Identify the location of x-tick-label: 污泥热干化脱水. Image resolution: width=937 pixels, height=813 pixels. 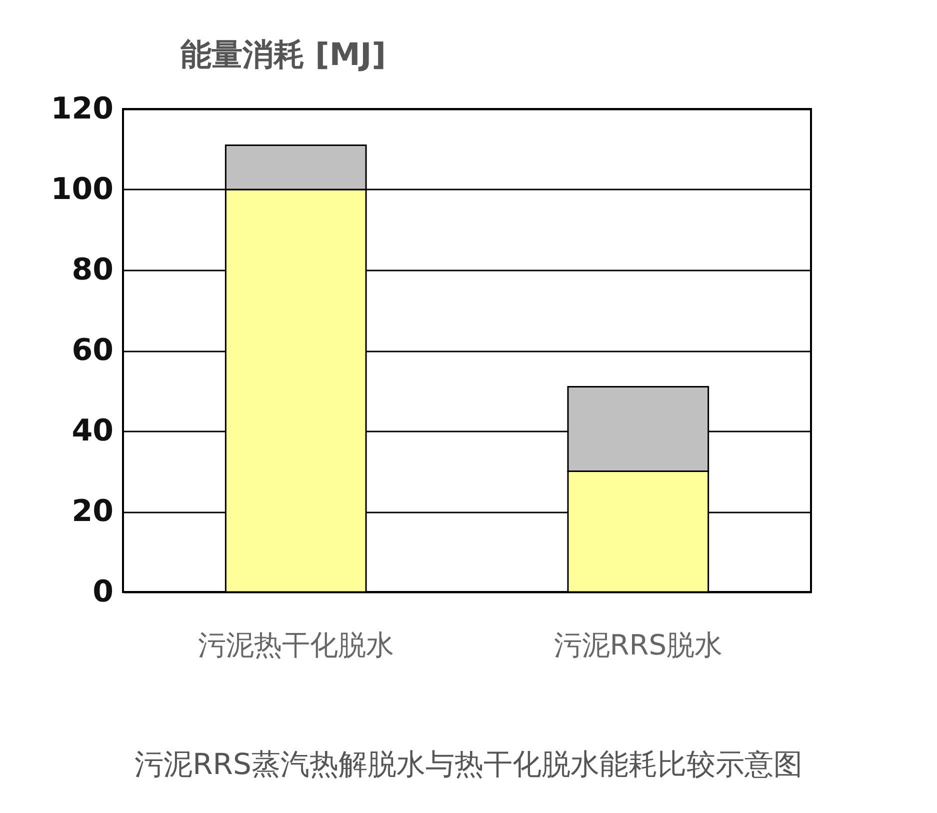
(296, 645).